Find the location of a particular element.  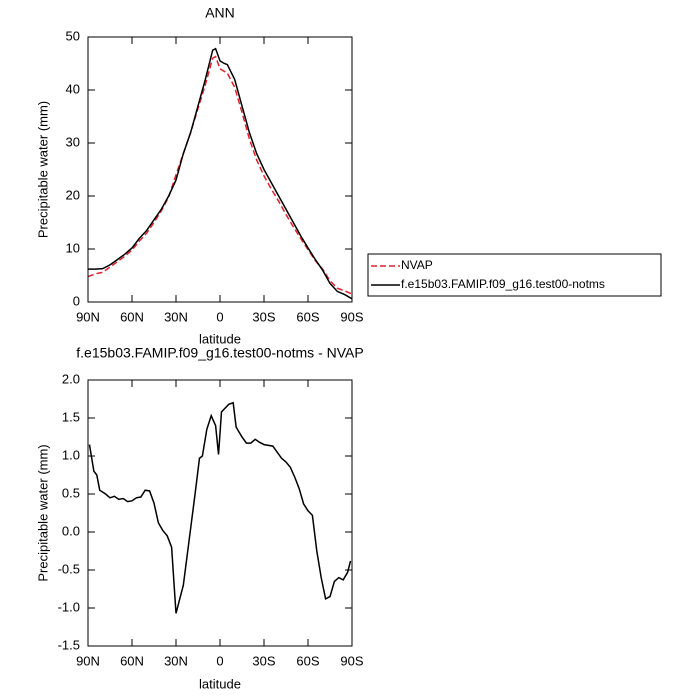

y-tick-label: 0 is located at coordinates (76, 300).